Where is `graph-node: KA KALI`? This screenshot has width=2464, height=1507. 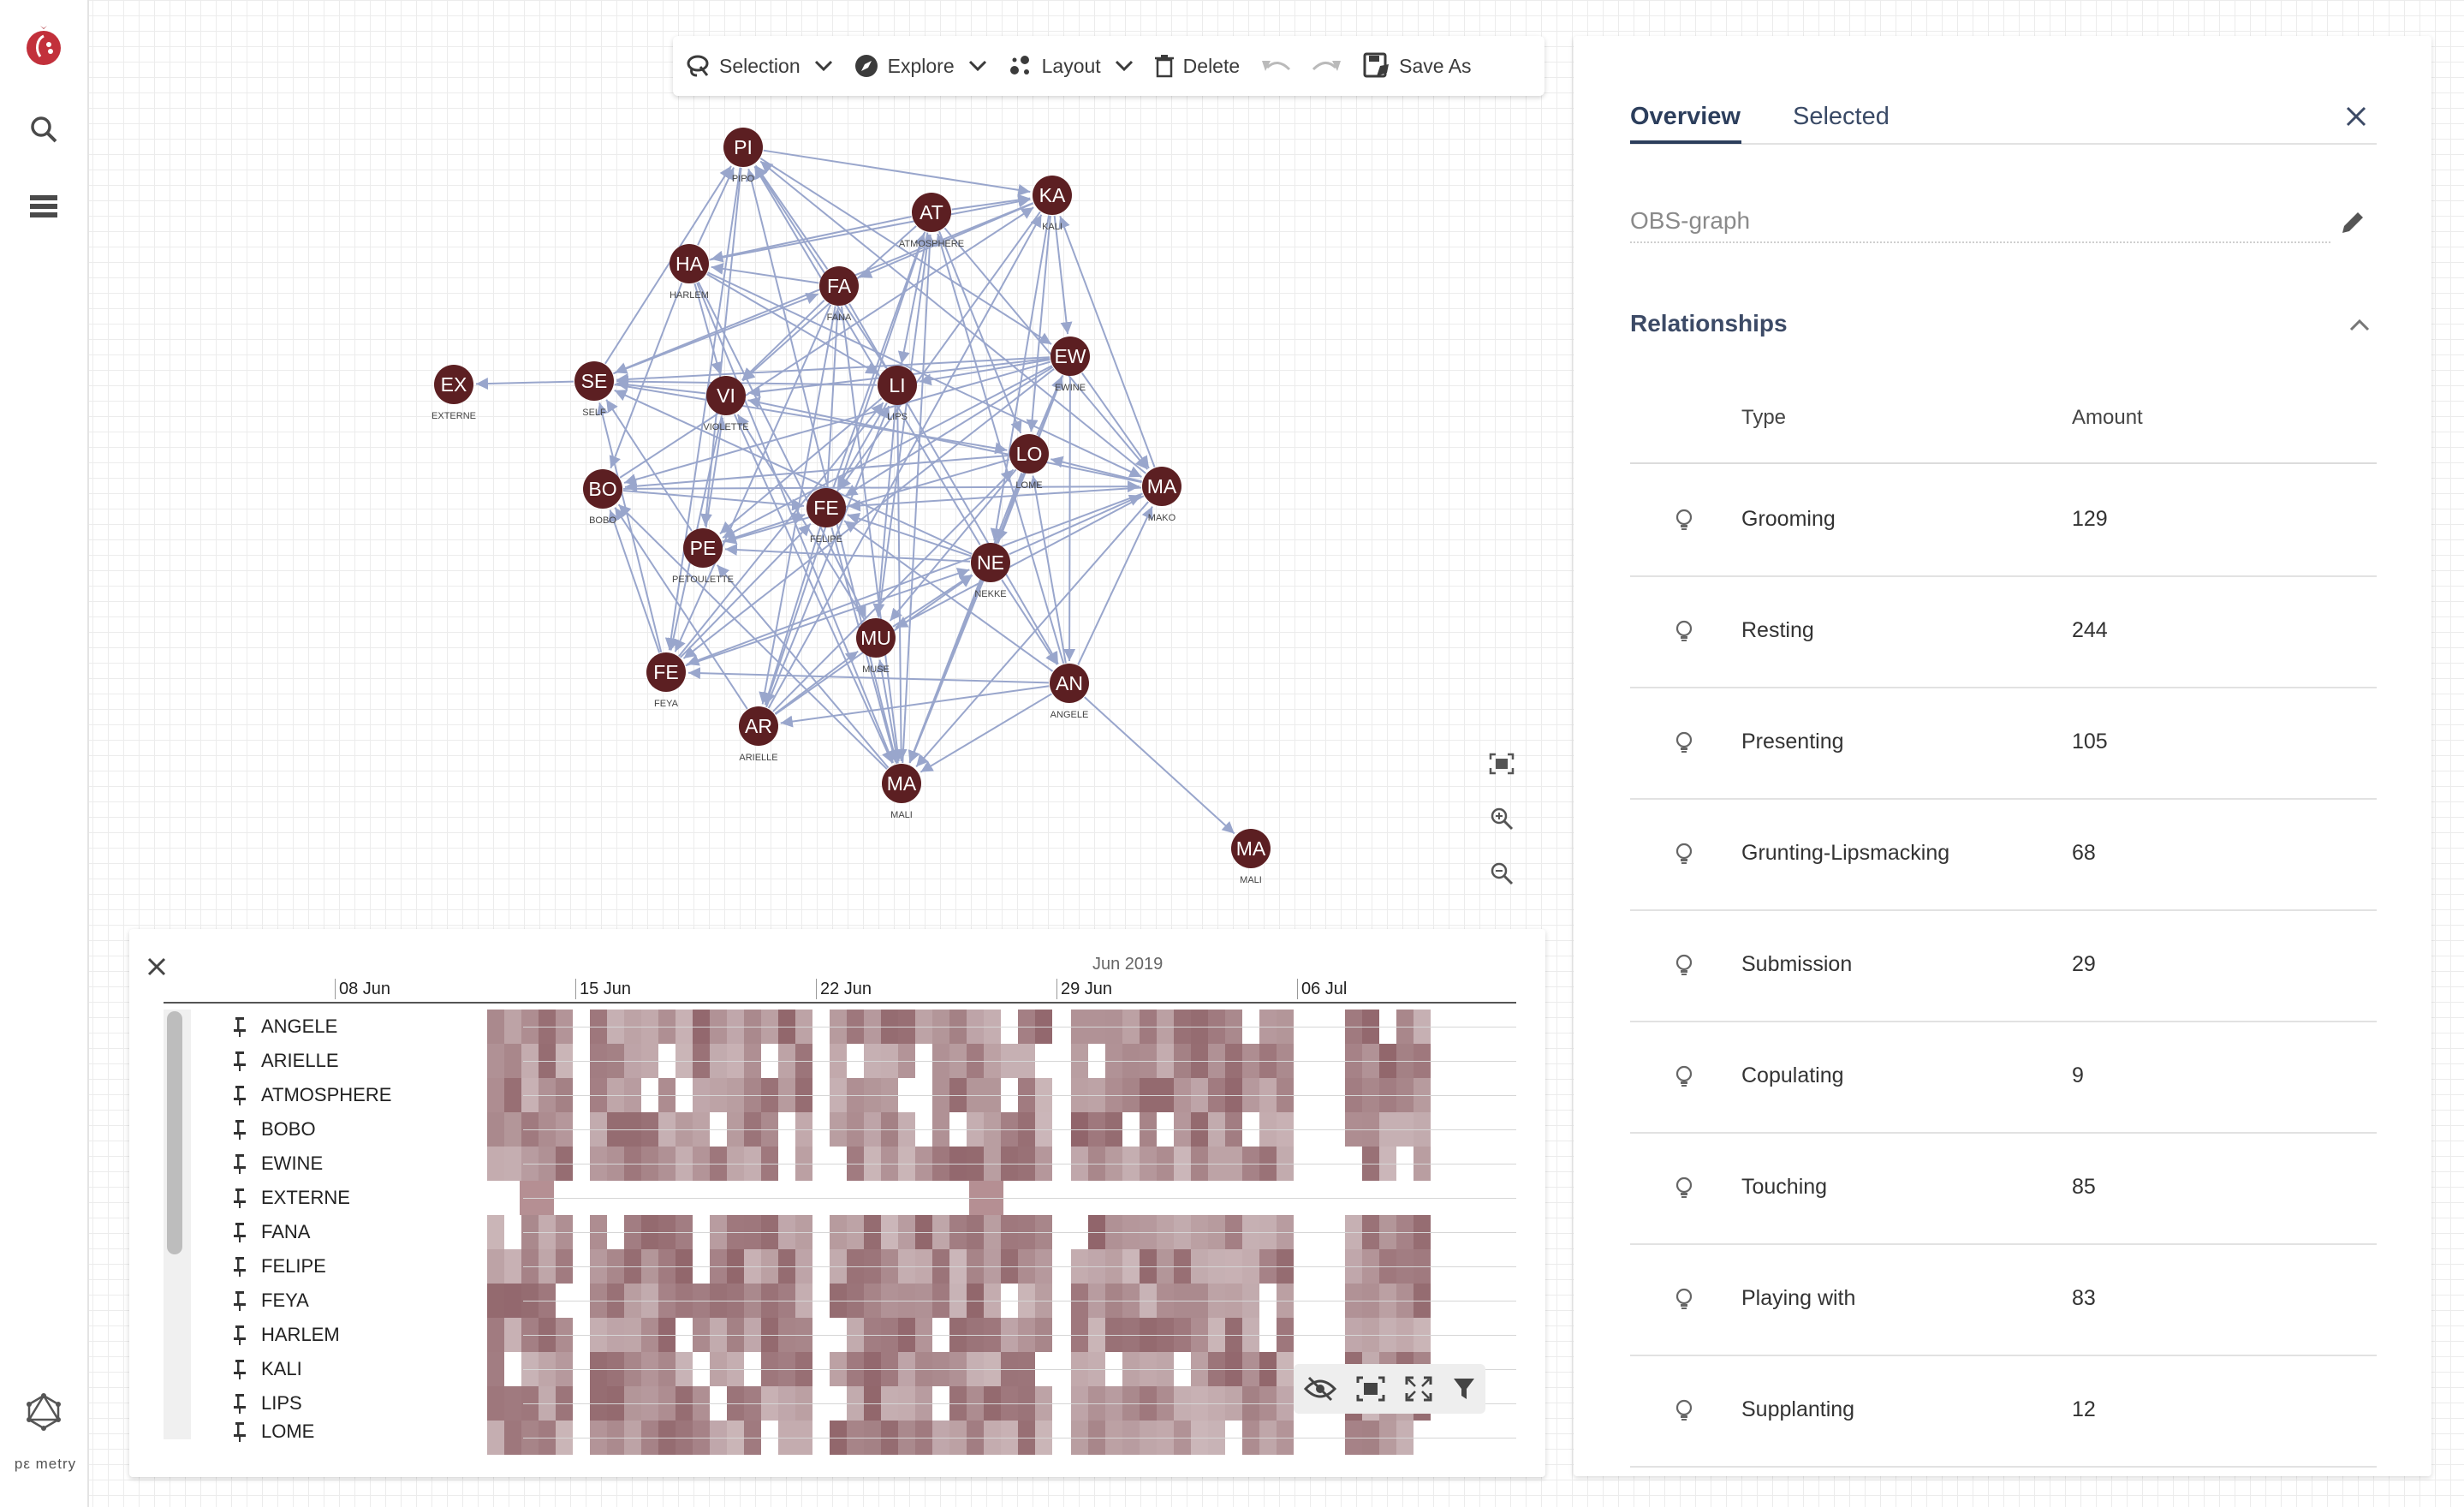 graph-node: KA KALI is located at coordinates (1052, 204).